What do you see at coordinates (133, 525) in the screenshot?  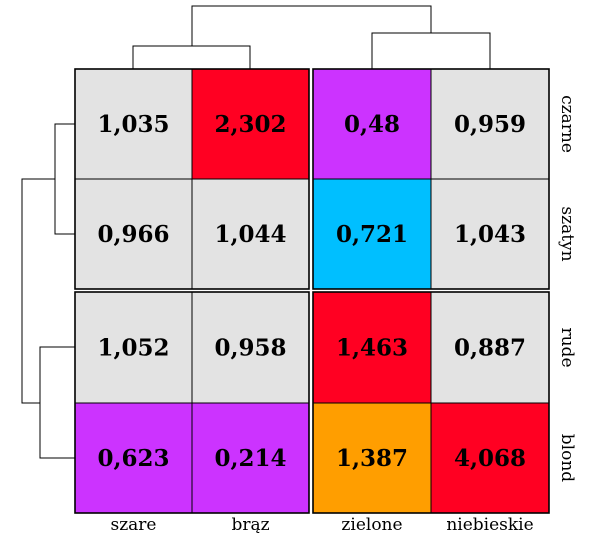 I see `column-label: szare` at bounding box center [133, 525].